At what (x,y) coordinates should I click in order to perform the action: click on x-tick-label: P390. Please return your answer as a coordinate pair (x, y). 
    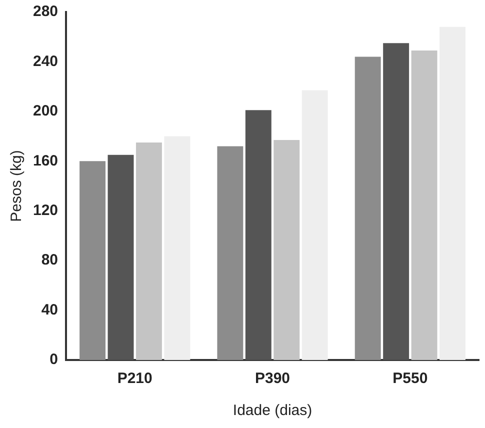
    Looking at the image, I should click on (272, 379).